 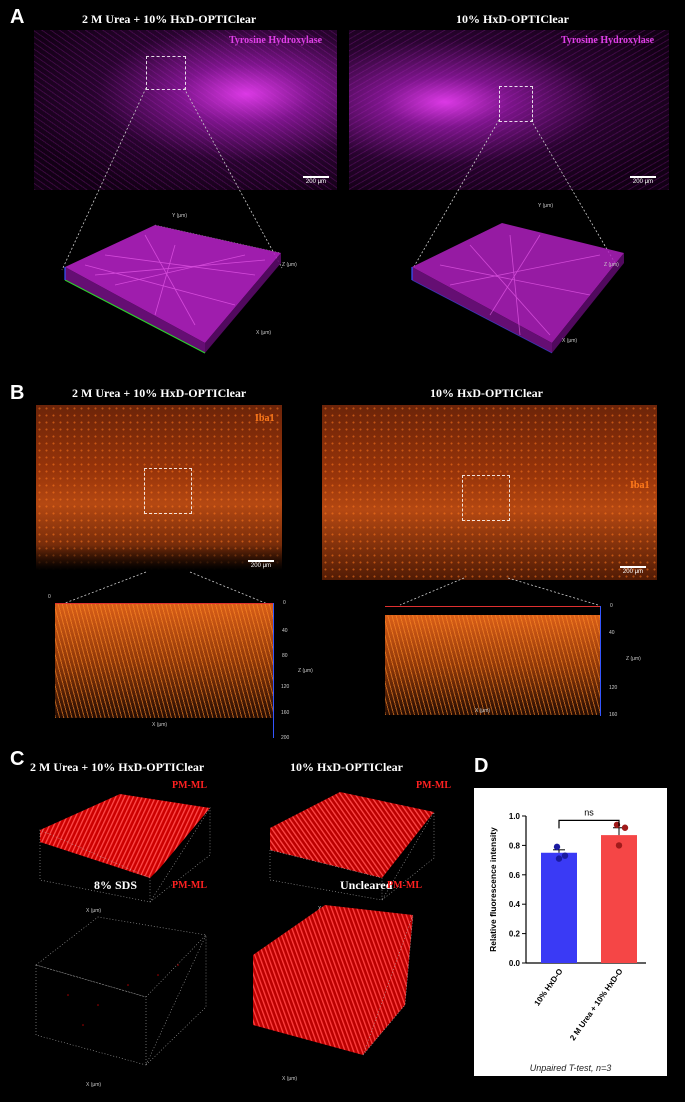 I want to click on y-tick-label: 1.0, so click(x=515, y=816).